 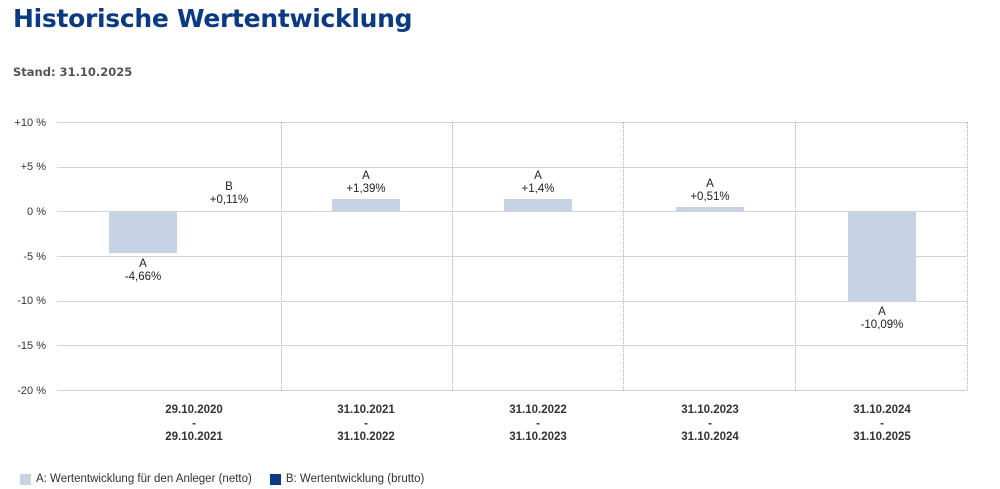 I want to click on x-category: 29.10.2020 - 29.10.2021, so click(x=194, y=424).